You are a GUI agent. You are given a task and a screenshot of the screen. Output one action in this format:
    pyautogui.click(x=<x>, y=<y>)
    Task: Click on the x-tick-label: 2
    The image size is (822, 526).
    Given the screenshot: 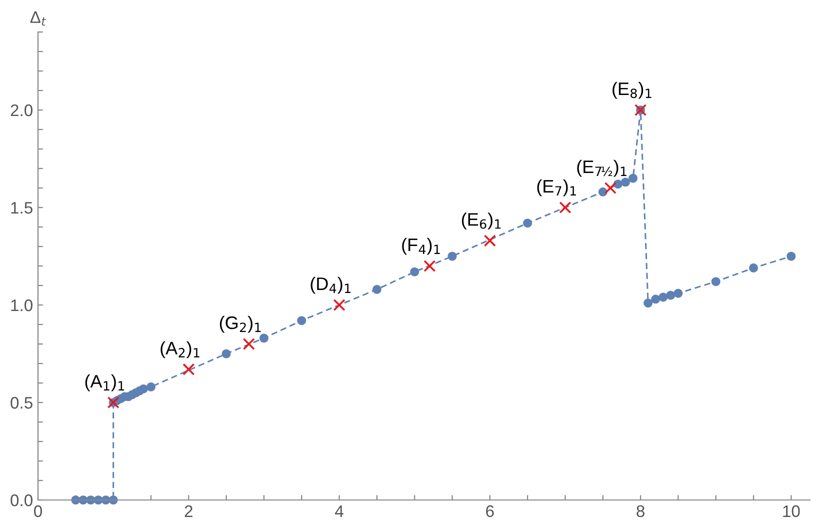 What is the action you would take?
    pyautogui.click(x=188, y=511)
    